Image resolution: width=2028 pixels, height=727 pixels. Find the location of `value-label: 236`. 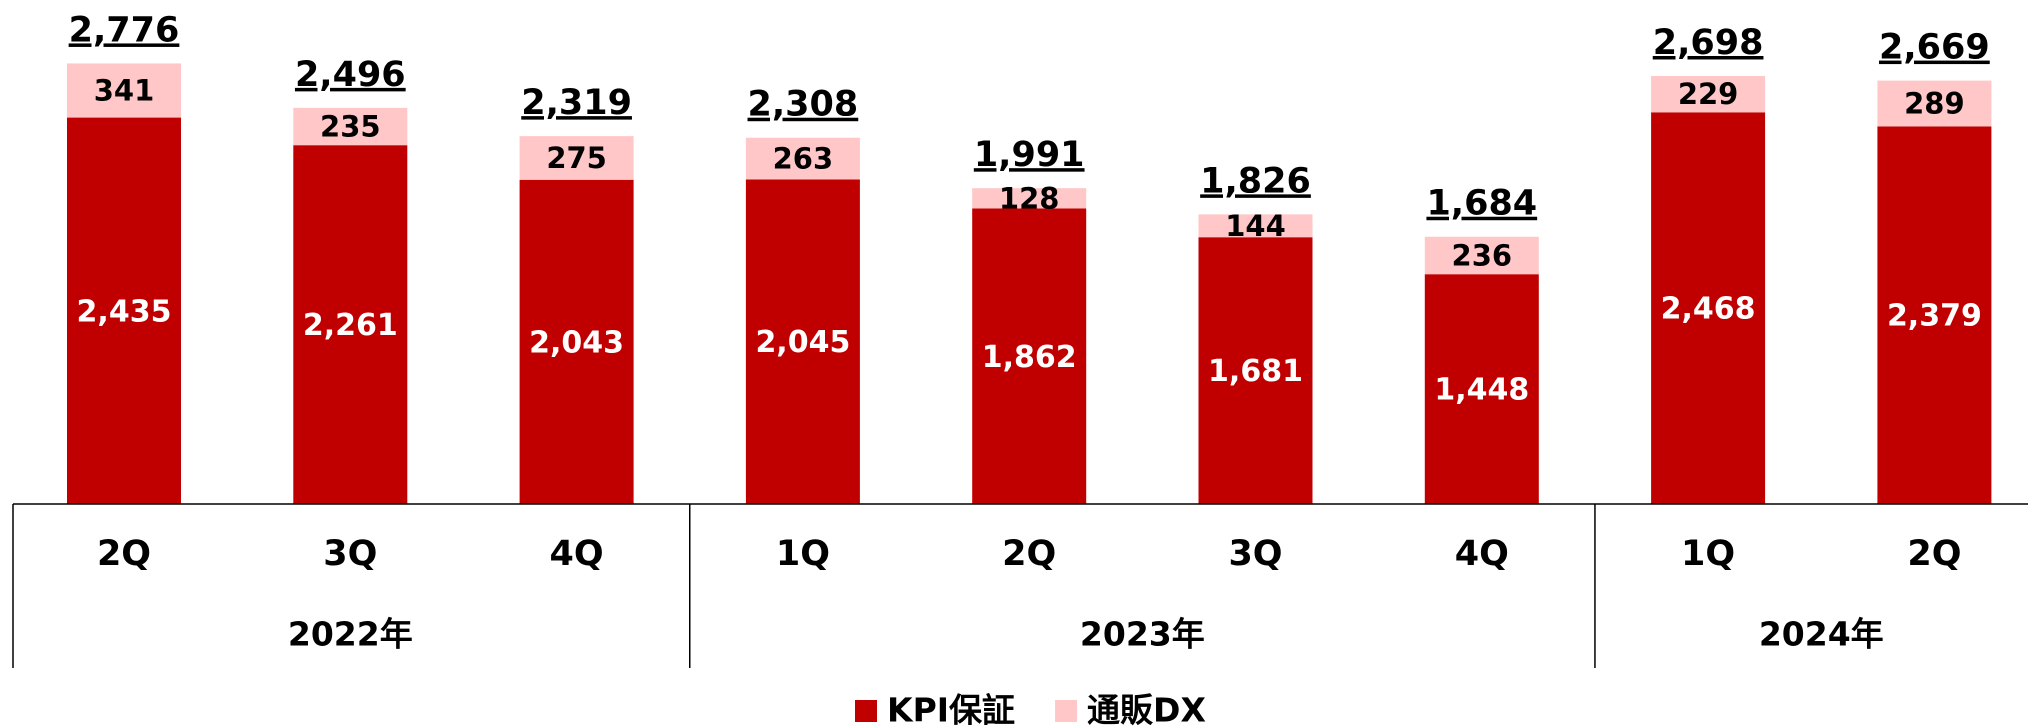

value-label: 236 is located at coordinates (1482, 255).